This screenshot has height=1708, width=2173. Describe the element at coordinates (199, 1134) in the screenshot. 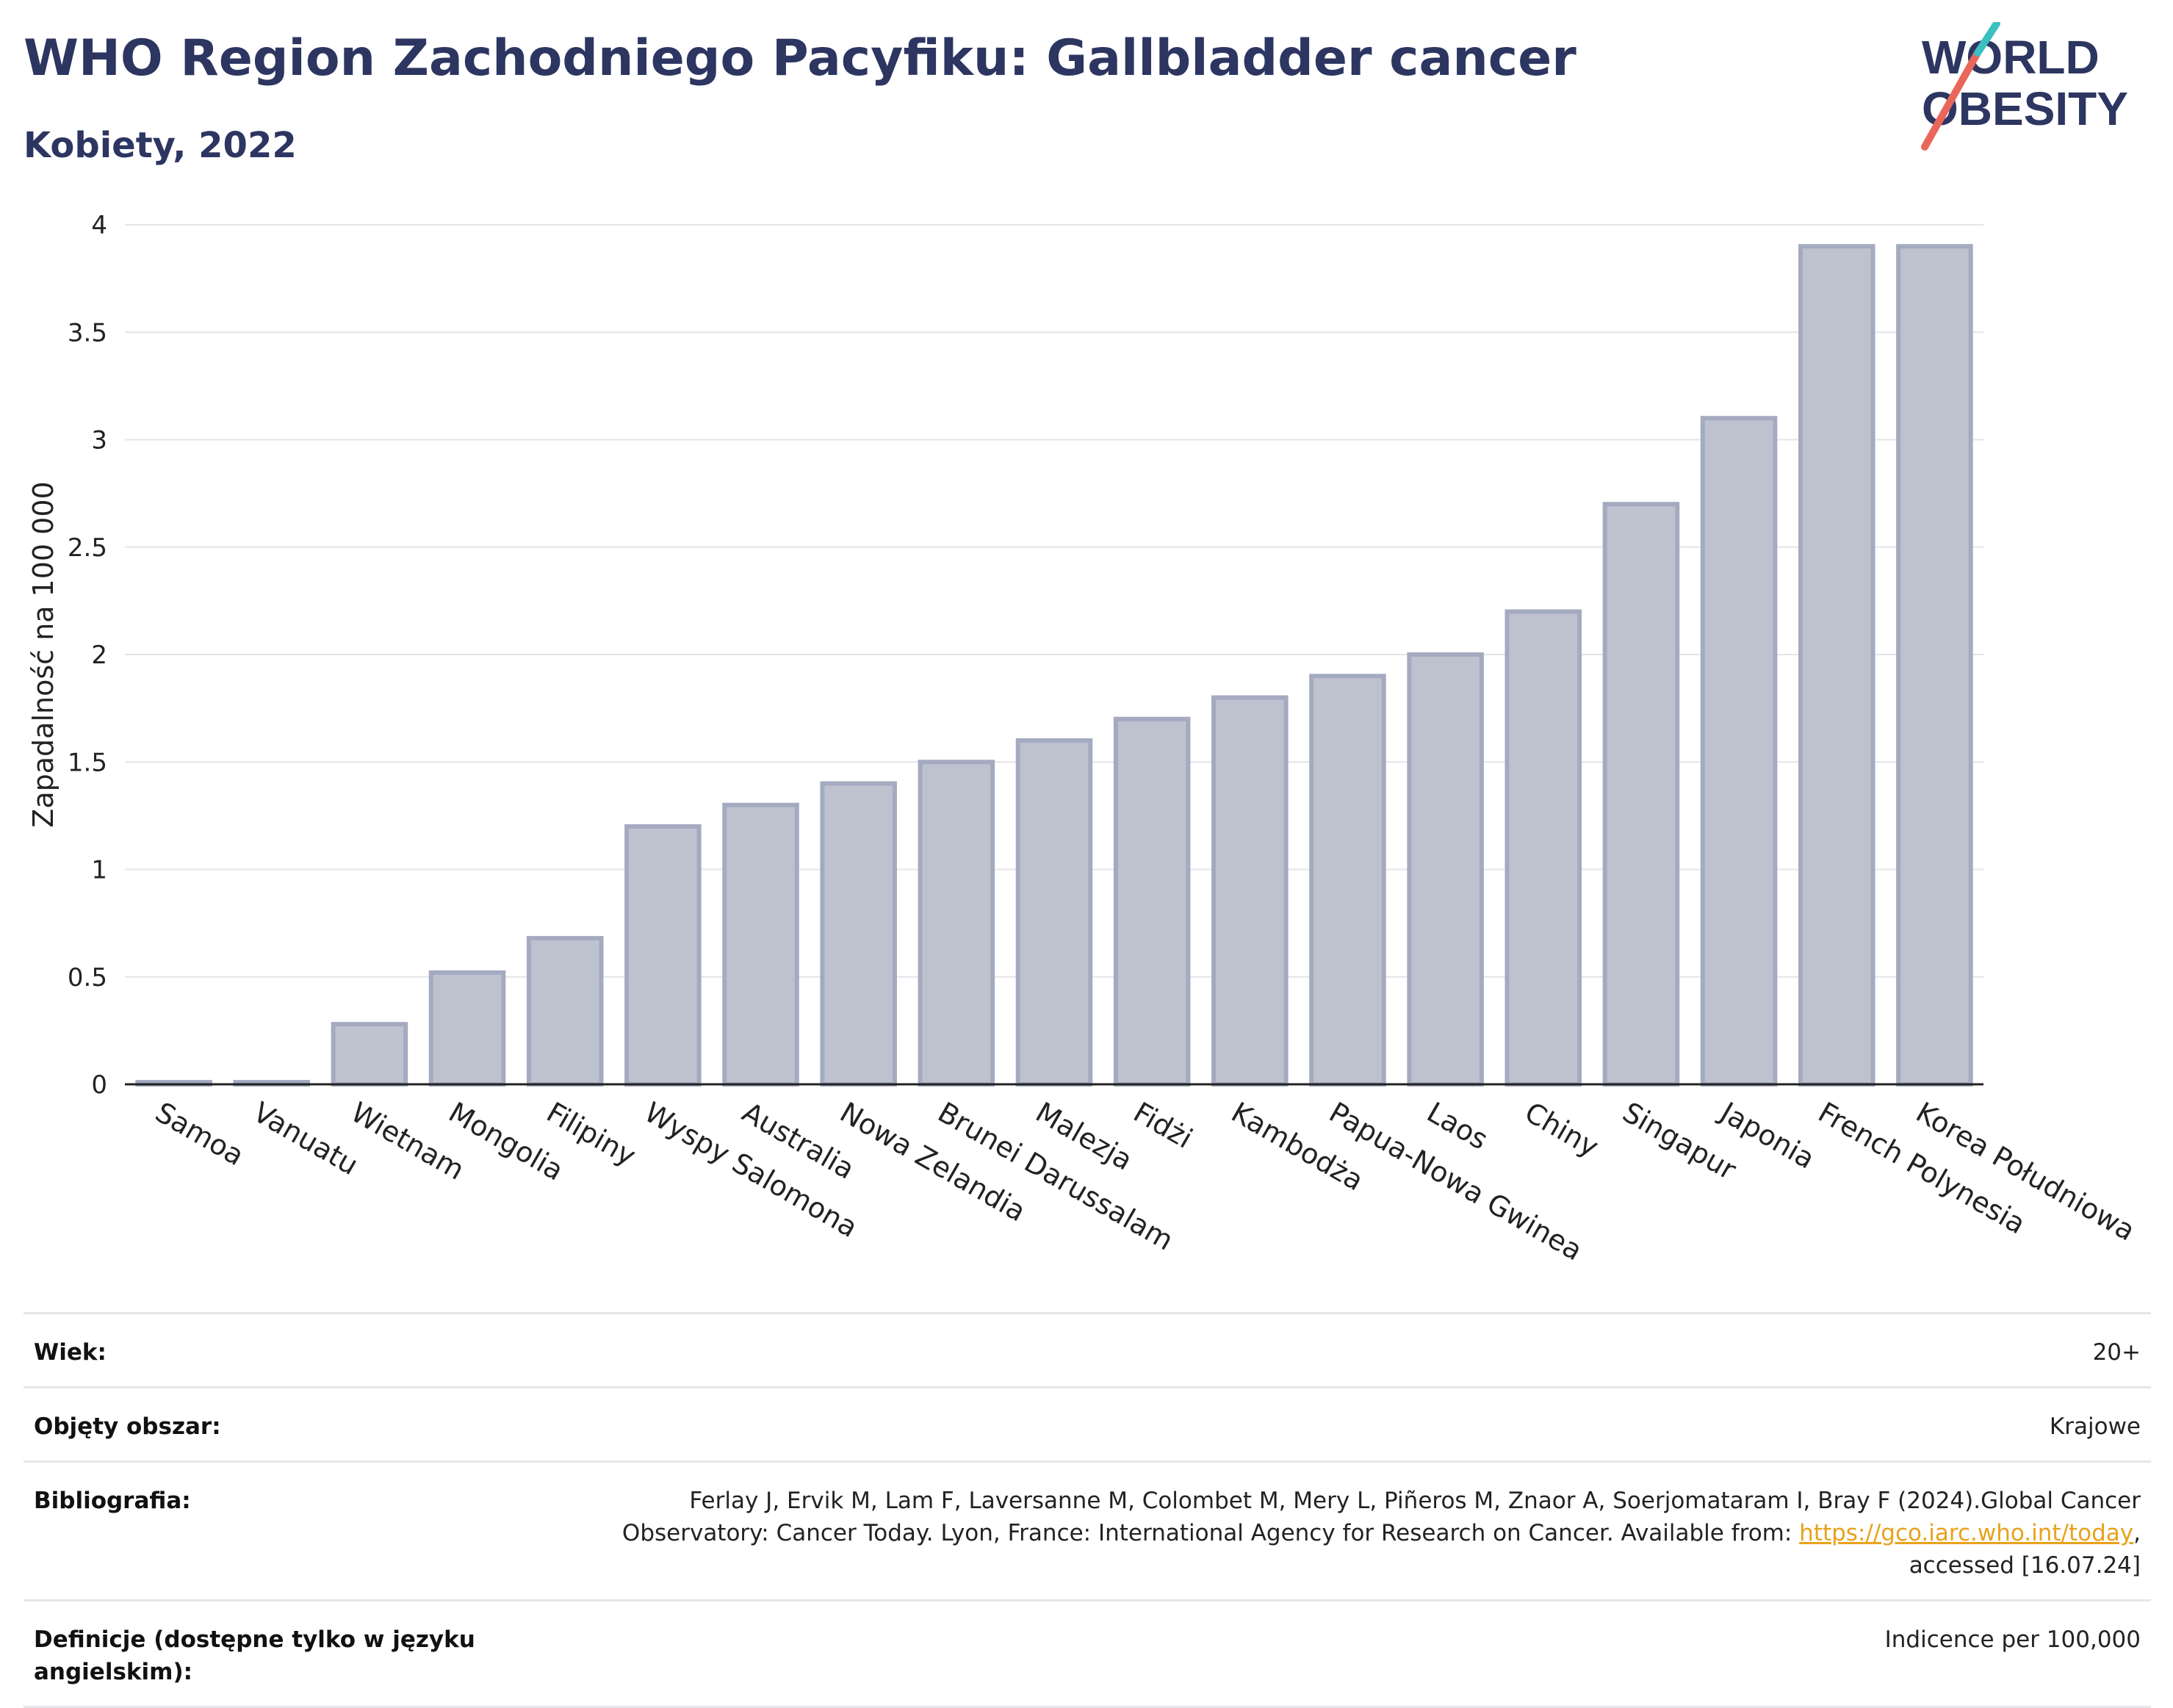

I see `x-tick-label: Samoa` at that location.